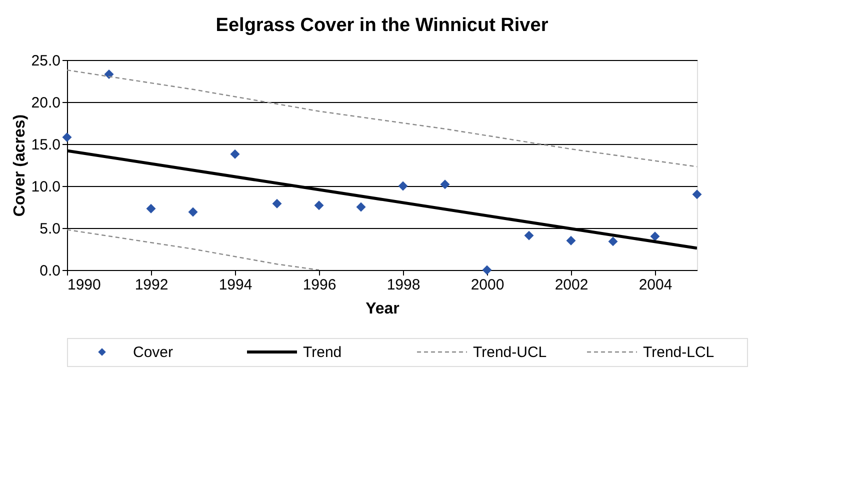  I want to click on y-tick-label: 25.0, so click(45, 61).